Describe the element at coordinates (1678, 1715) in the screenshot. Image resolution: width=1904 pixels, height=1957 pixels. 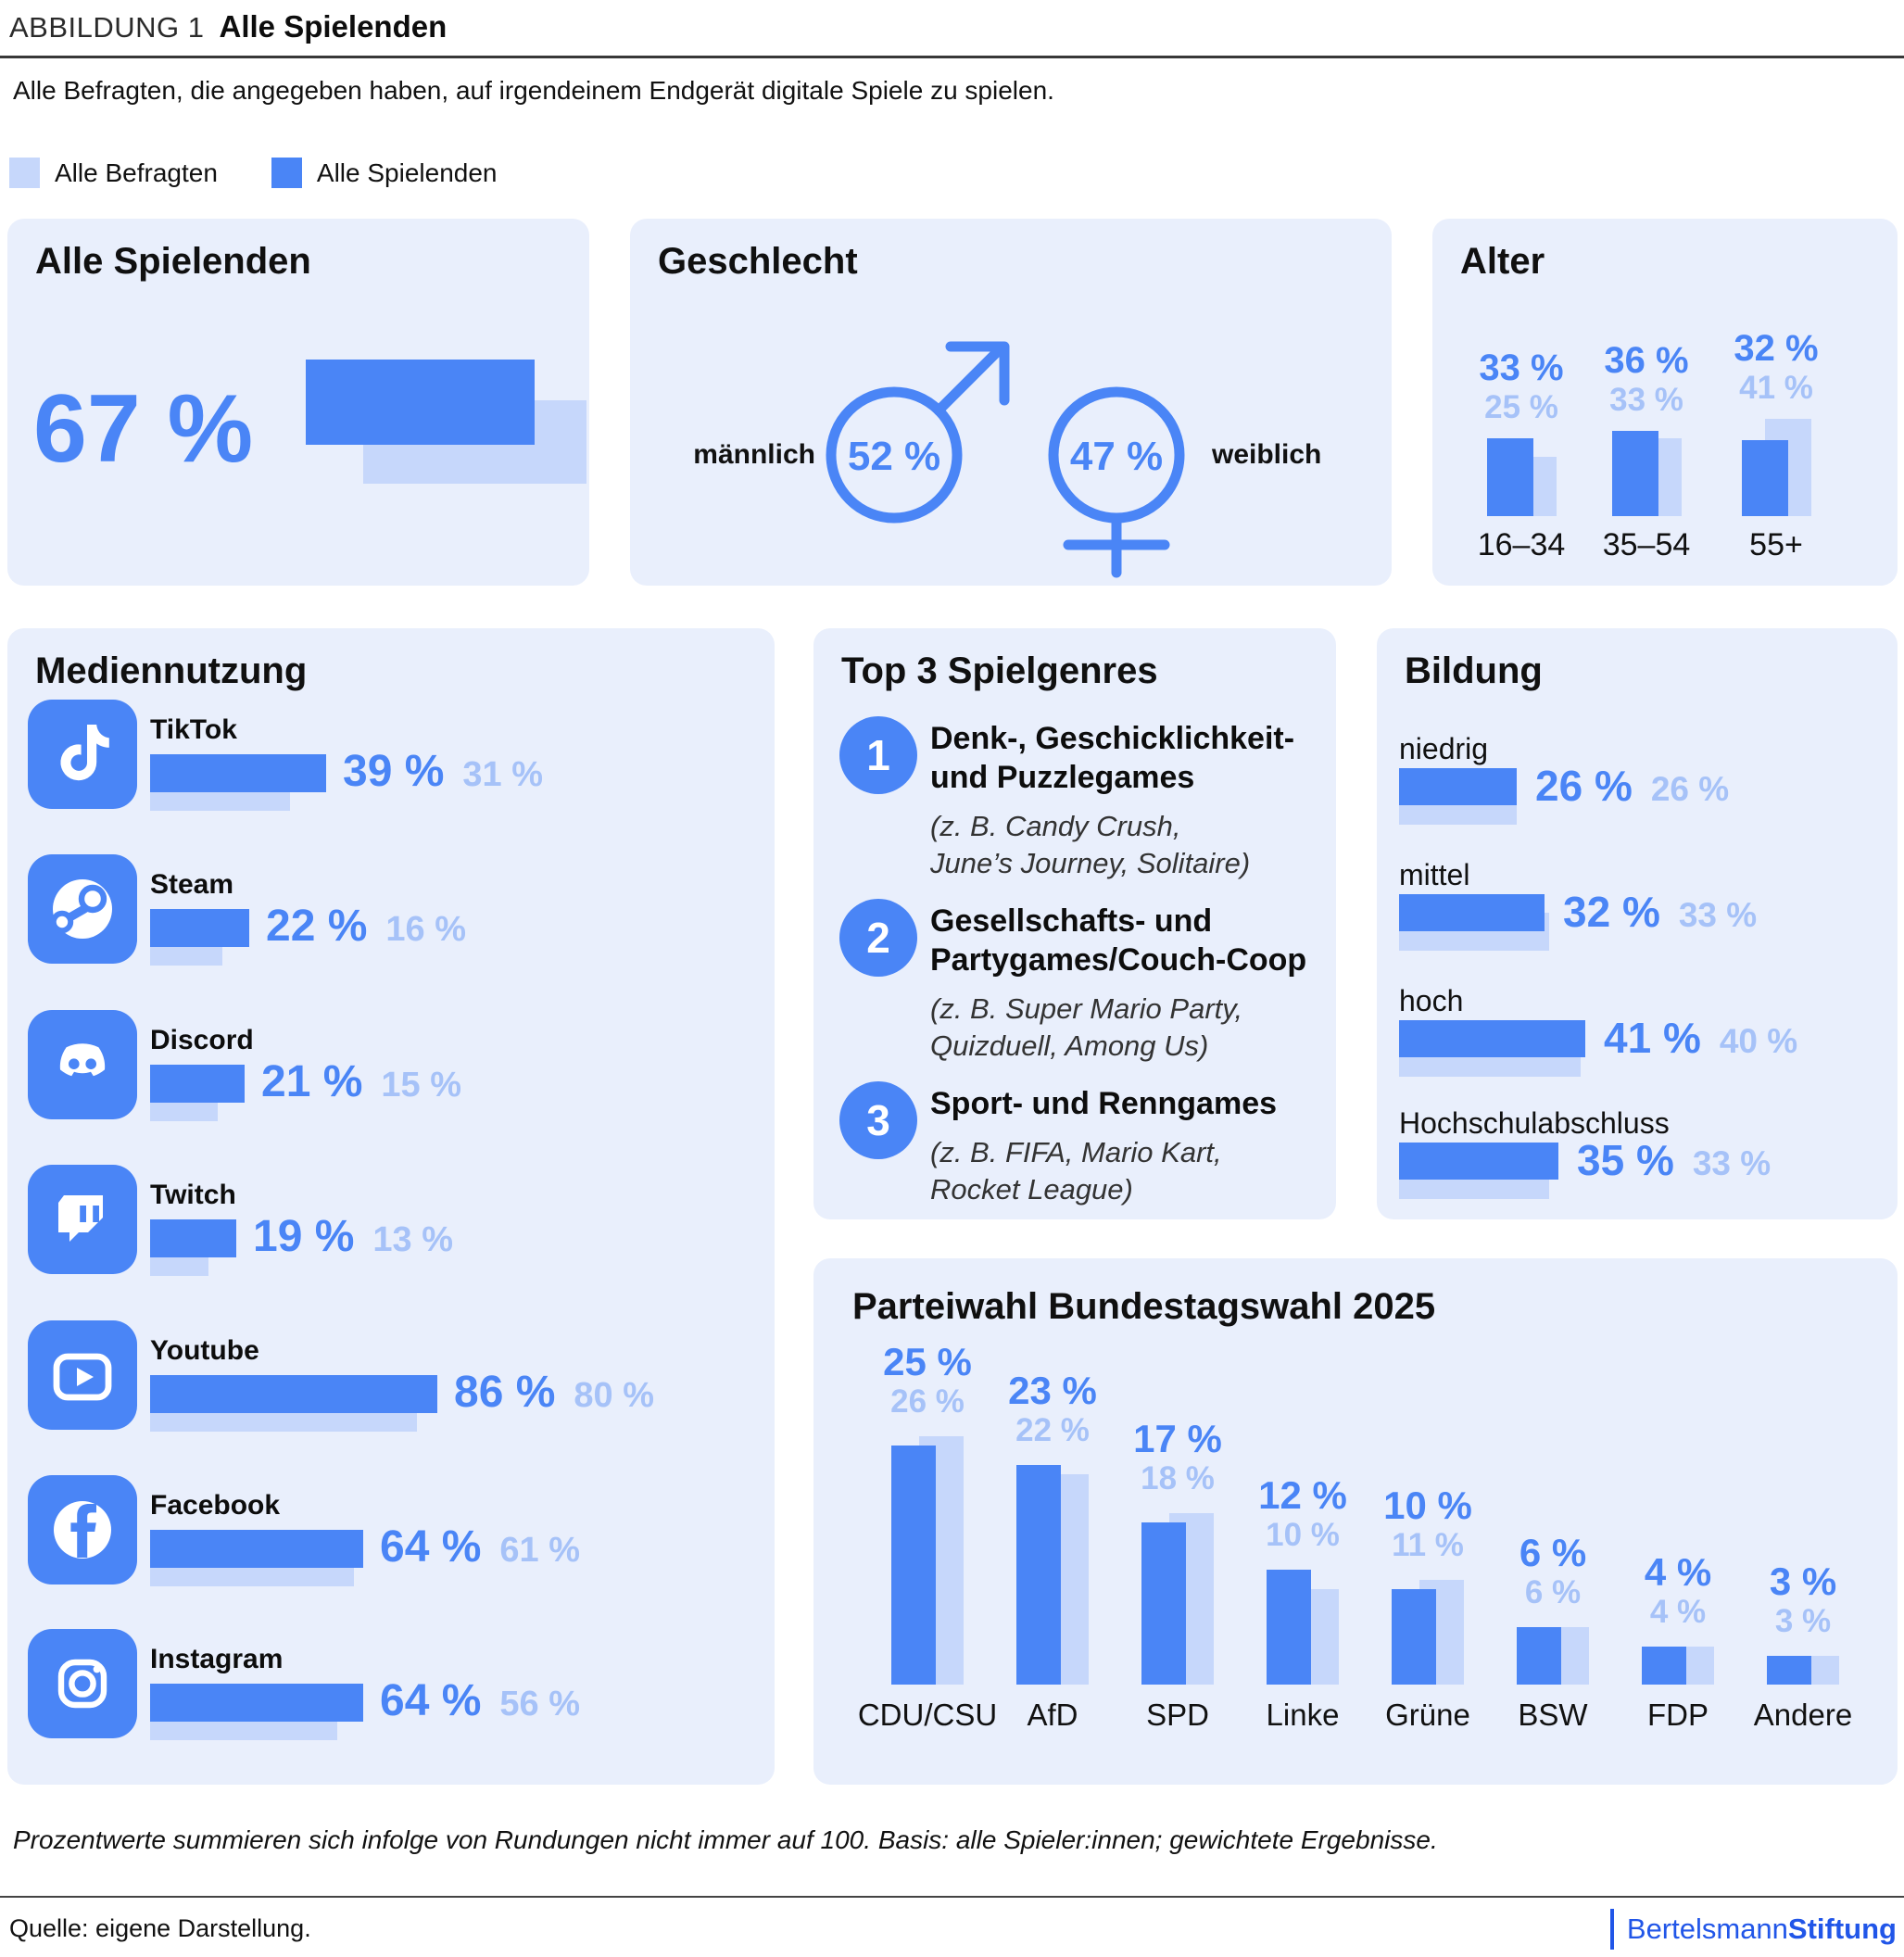
I see `party-category-label: FDP` at that location.